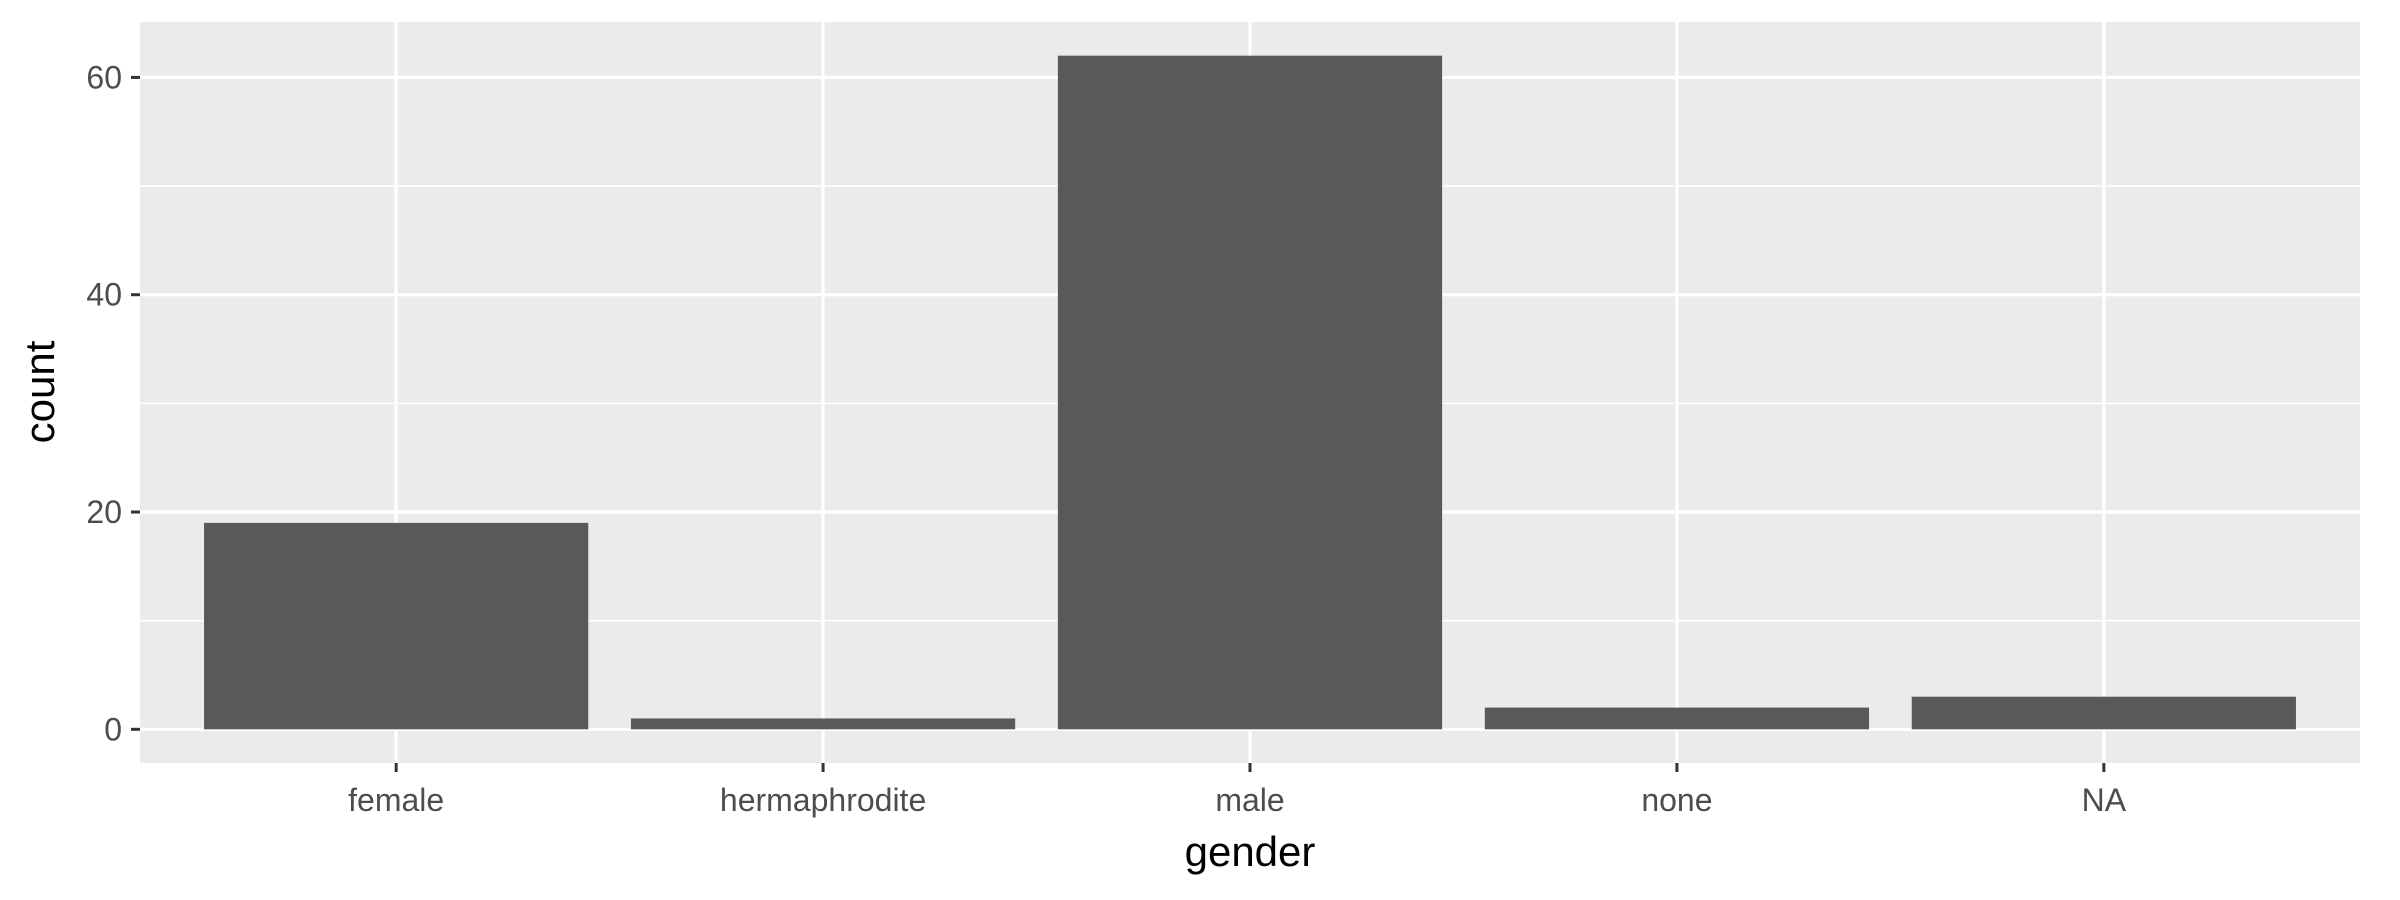 This screenshot has width=2400, height=900. Describe the element at coordinates (396, 626) in the screenshot. I see `bar-female` at that location.